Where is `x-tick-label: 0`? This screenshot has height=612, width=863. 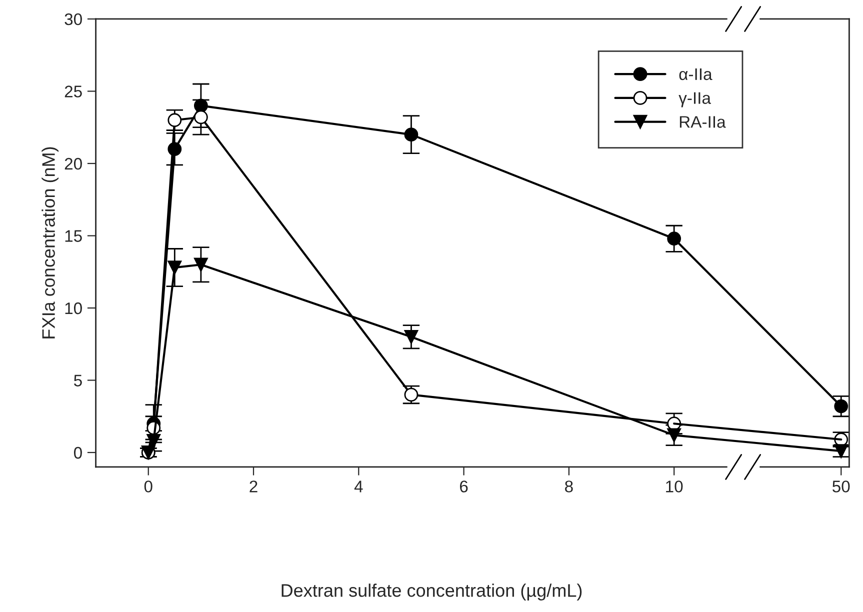
x-tick-label: 0 is located at coordinates (148, 486).